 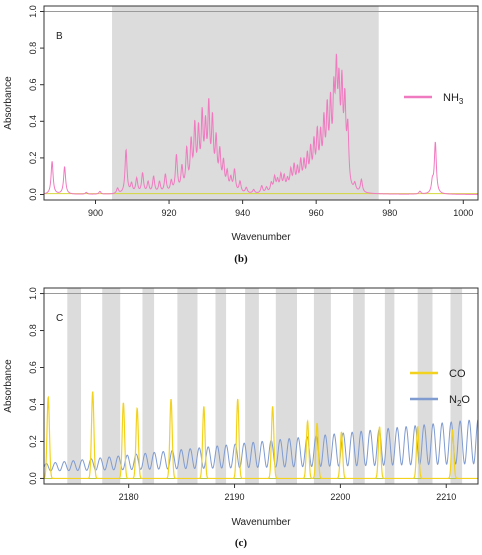 I want to click on panel-c-series, so click(x=261, y=435).